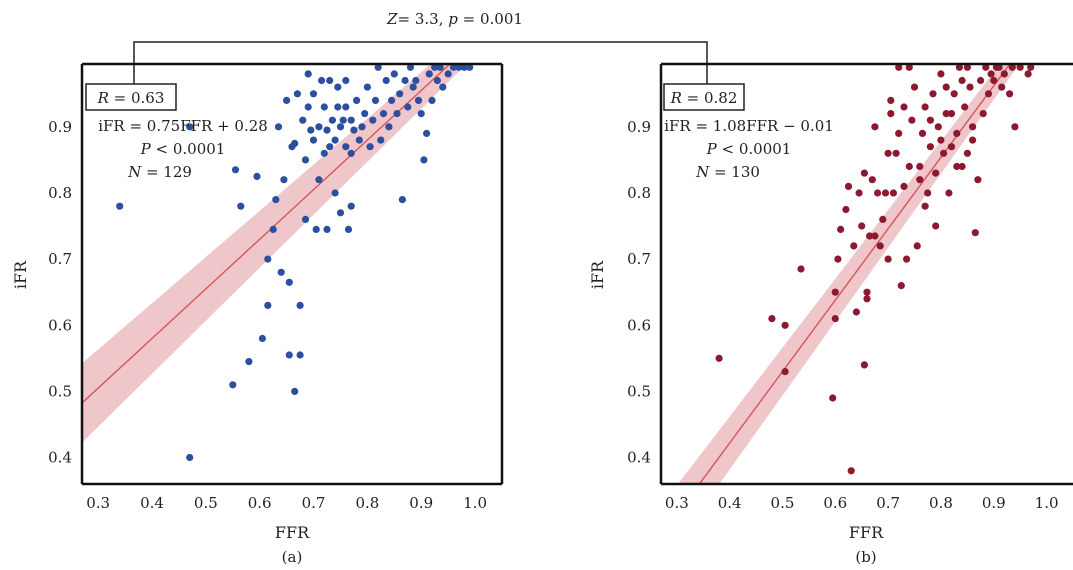 This screenshot has width=1073, height=570. What do you see at coordinates (454, 19) in the screenshot?
I see `comparison-label: Z= 3.3, p = 0.001` at bounding box center [454, 19].